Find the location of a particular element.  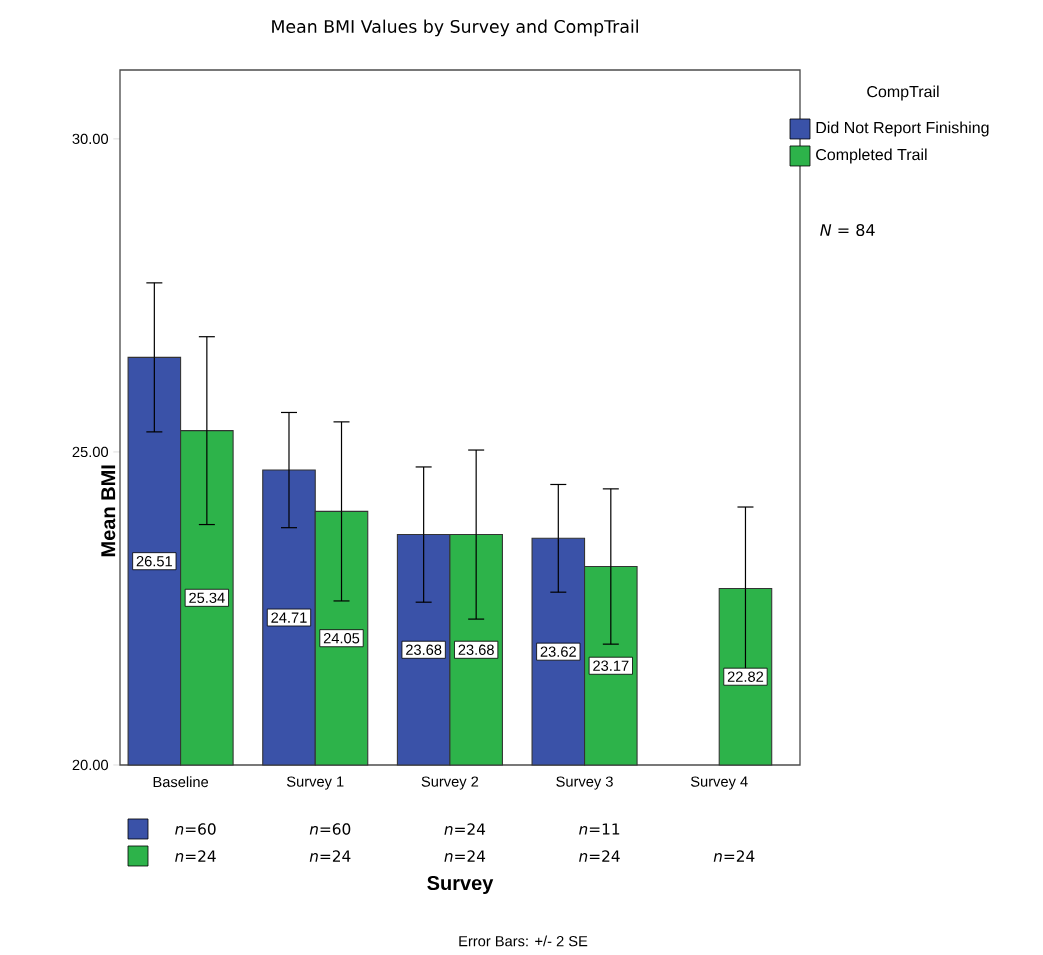

chart-title: Mean BMI Values by Survey and CompTrail is located at coordinates (455, 28).